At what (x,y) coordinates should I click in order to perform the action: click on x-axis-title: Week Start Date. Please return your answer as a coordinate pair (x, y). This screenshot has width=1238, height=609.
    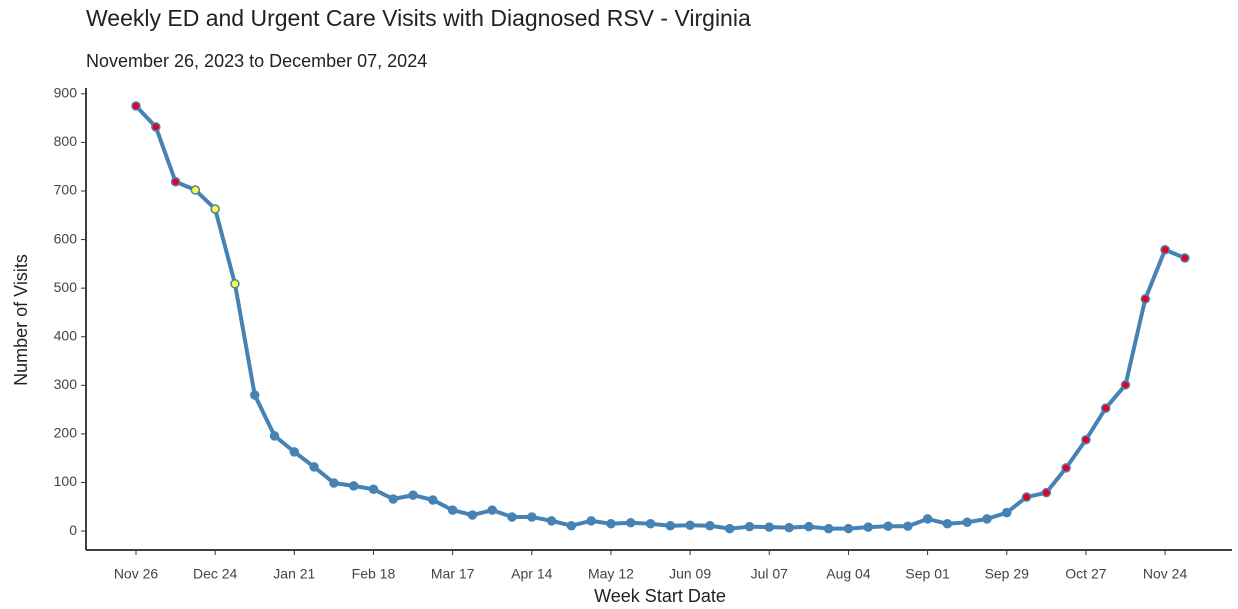
    Looking at the image, I should click on (660, 596).